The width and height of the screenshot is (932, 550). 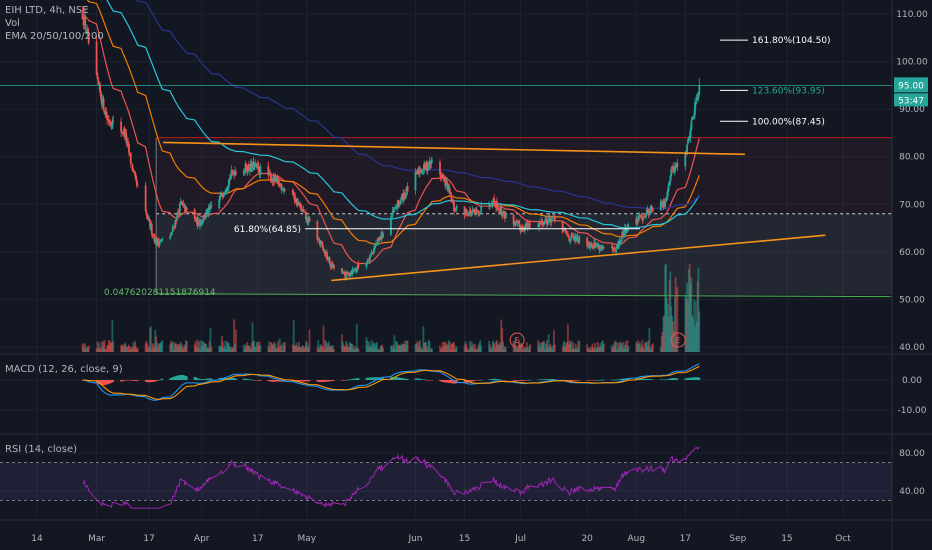 I want to click on symbol-title: EIH LTD, 4h, NSE, so click(x=47, y=10).